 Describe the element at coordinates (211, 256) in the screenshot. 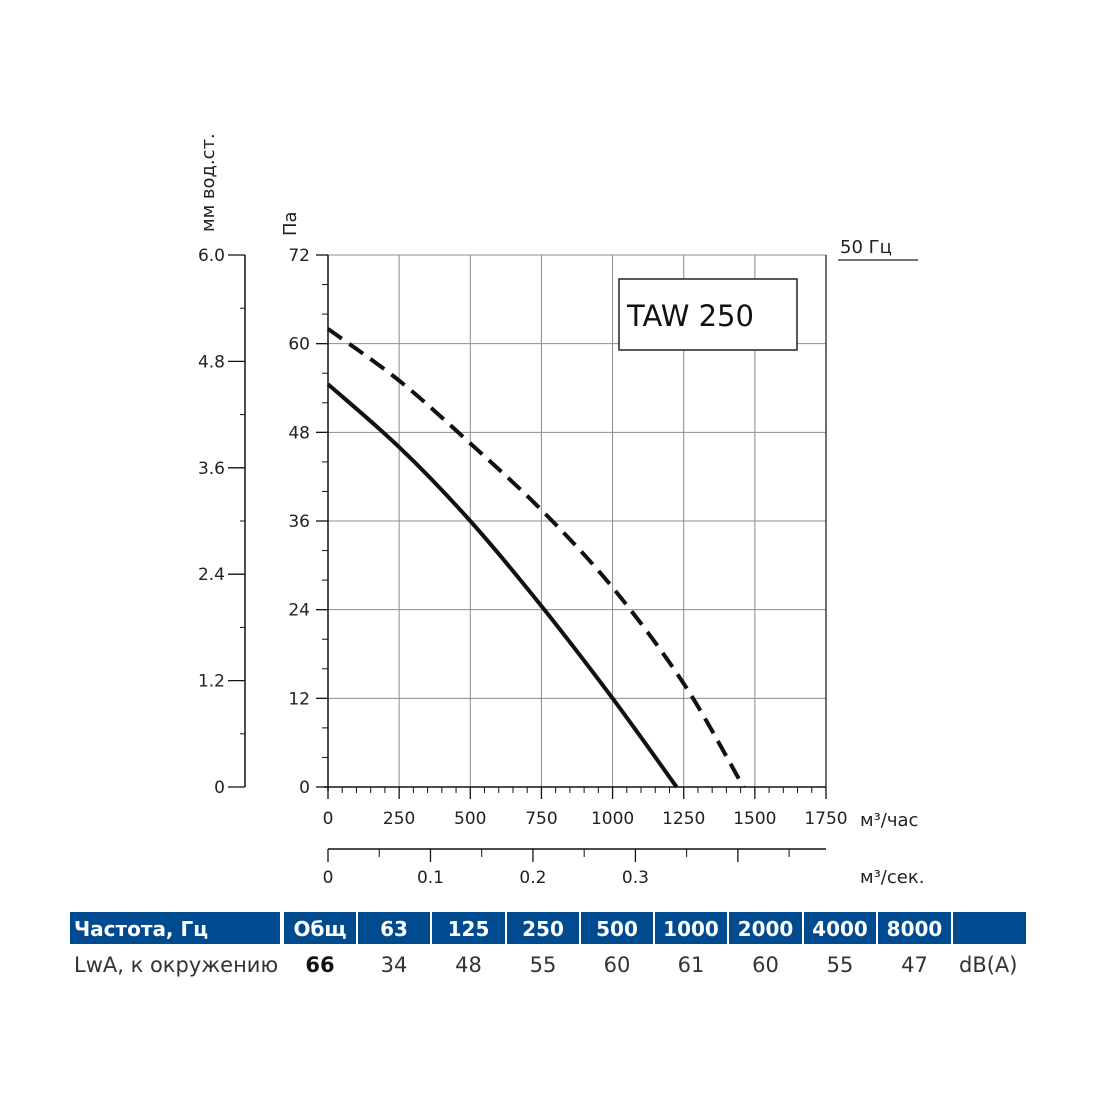

I see `y2-tick-label: 6.0` at that location.